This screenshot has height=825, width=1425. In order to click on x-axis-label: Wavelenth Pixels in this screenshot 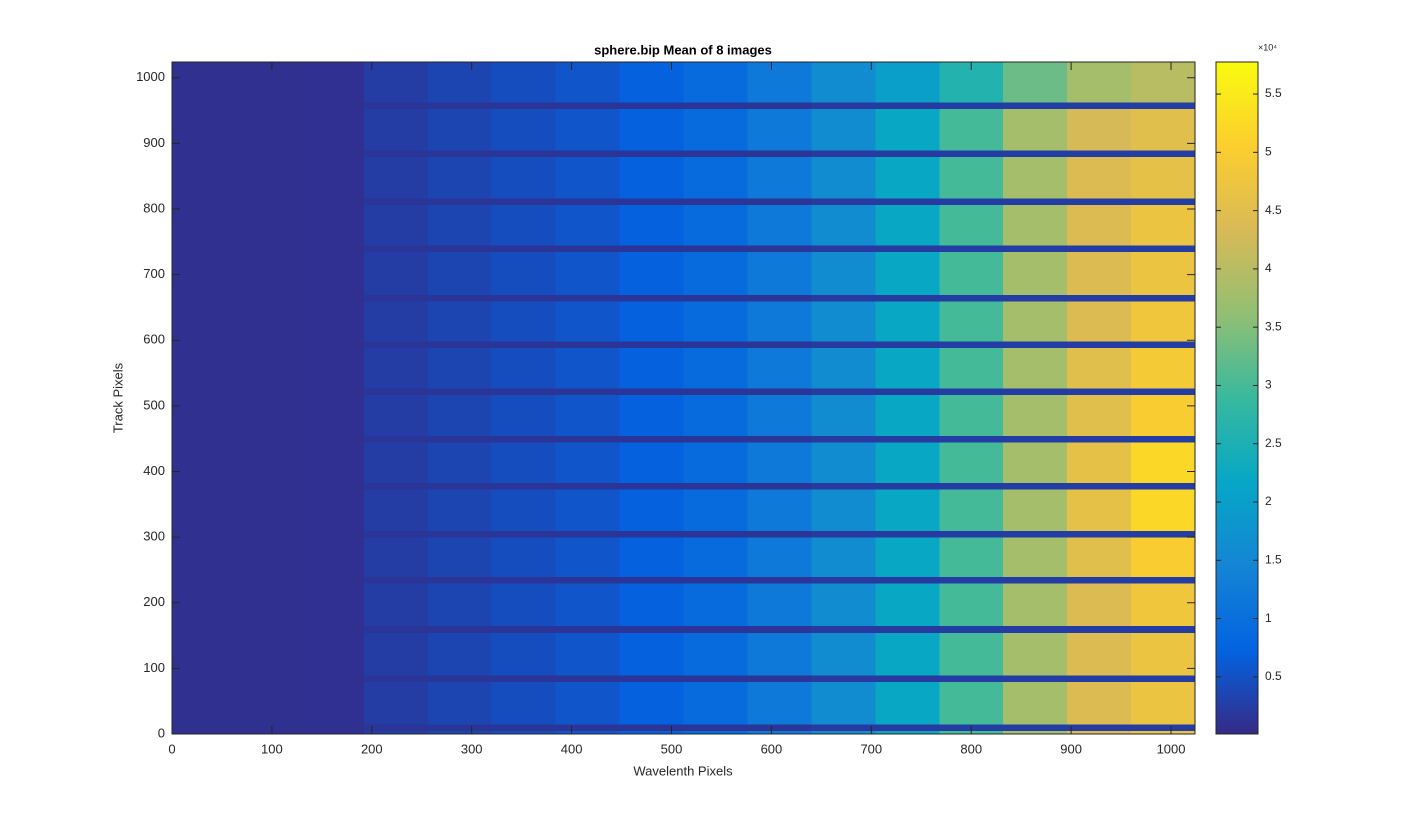, I will do `click(683, 770)`.